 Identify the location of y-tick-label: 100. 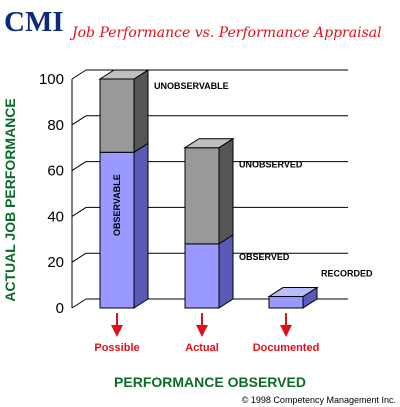
(51, 79).